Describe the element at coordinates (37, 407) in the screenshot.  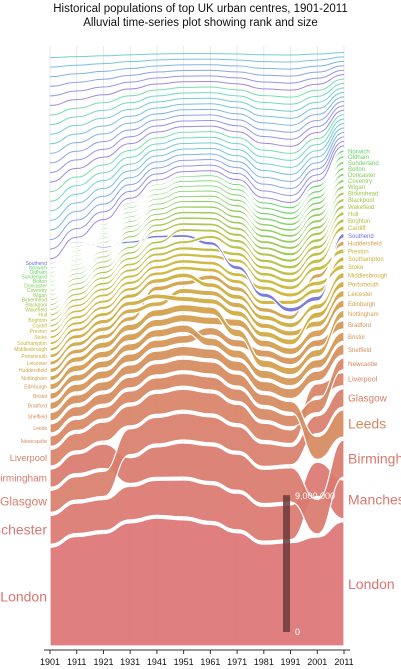
I see `left-label-bradford: Bradford` at that location.